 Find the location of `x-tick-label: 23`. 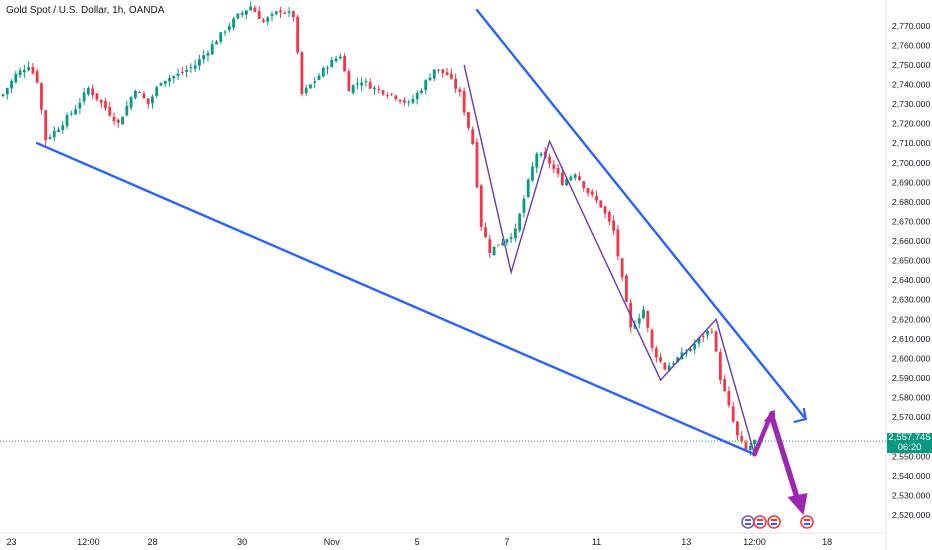

x-tick-label: 23 is located at coordinates (12, 542).